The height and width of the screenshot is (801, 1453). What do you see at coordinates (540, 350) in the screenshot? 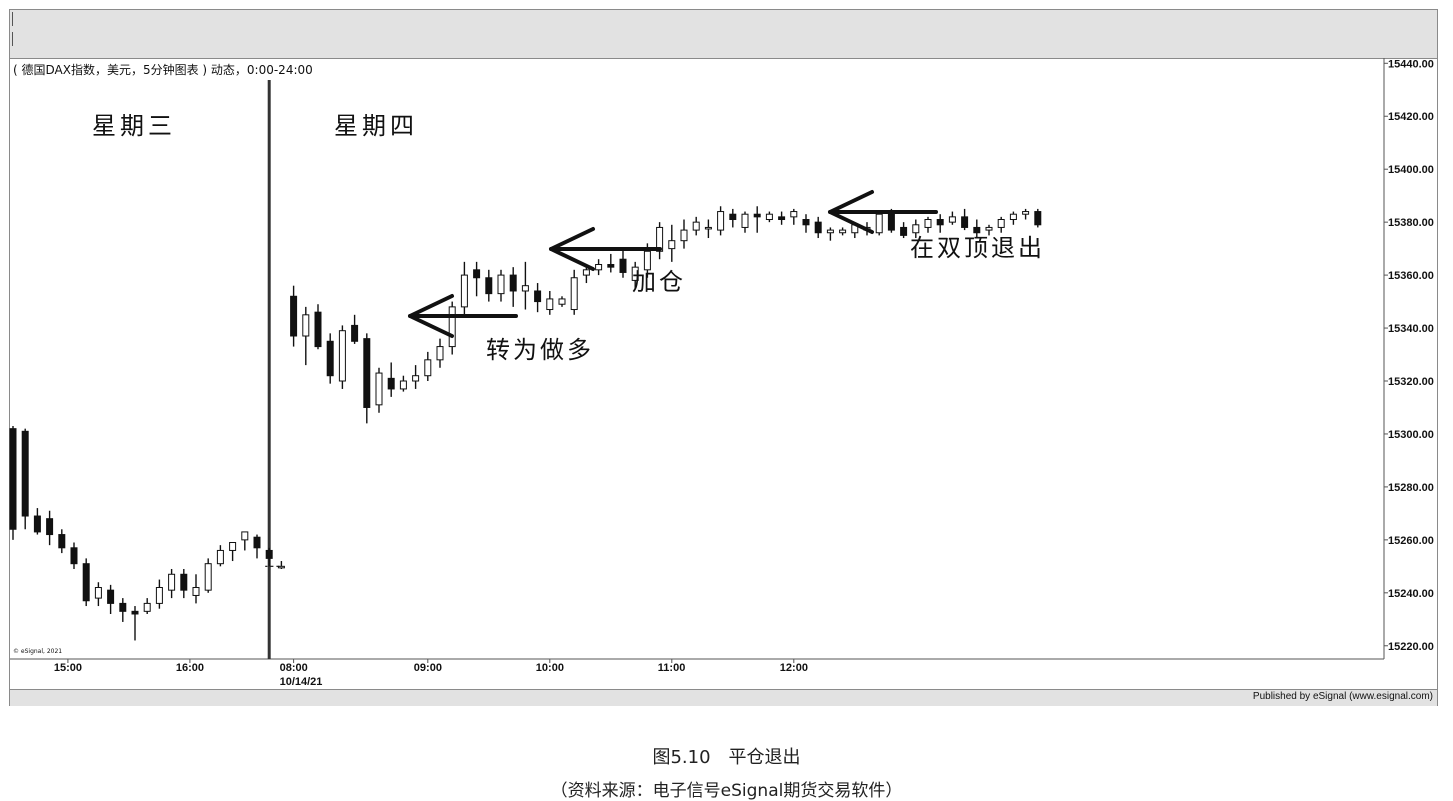
I see `annotation-go-long: 转为做多` at bounding box center [540, 350].